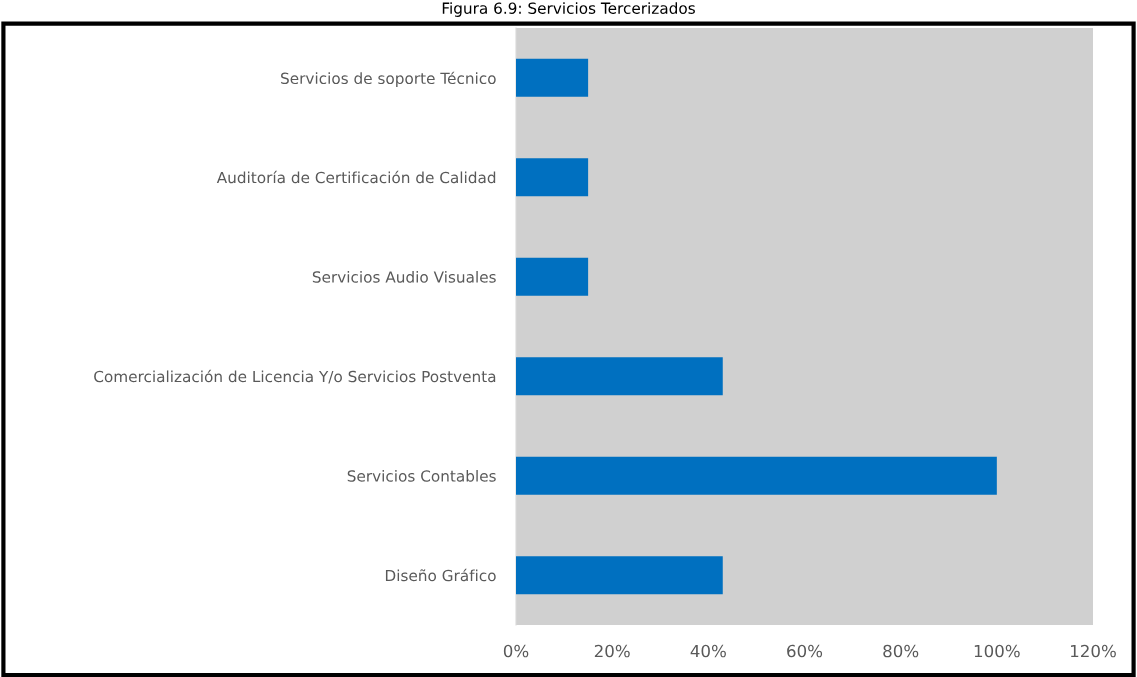 The height and width of the screenshot is (677, 1137). Describe the element at coordinates (805, 651) in the screenshot. I see `x-tick-label: 60%` at that location.